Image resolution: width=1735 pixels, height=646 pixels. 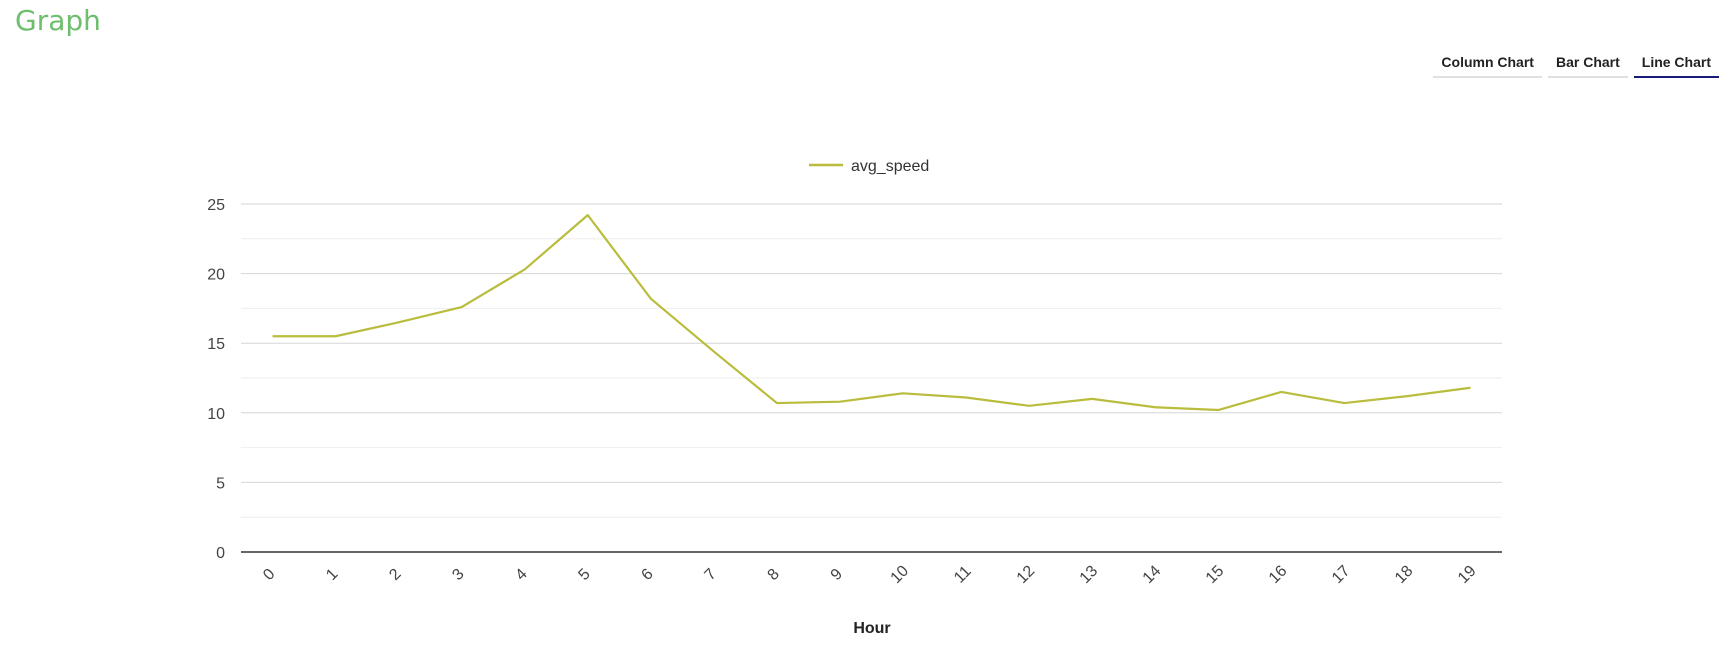 What do you see at coordinates (521, 575) in the screenshot?
I see `x-tick-label: 4` at bounding box center [521, 575].